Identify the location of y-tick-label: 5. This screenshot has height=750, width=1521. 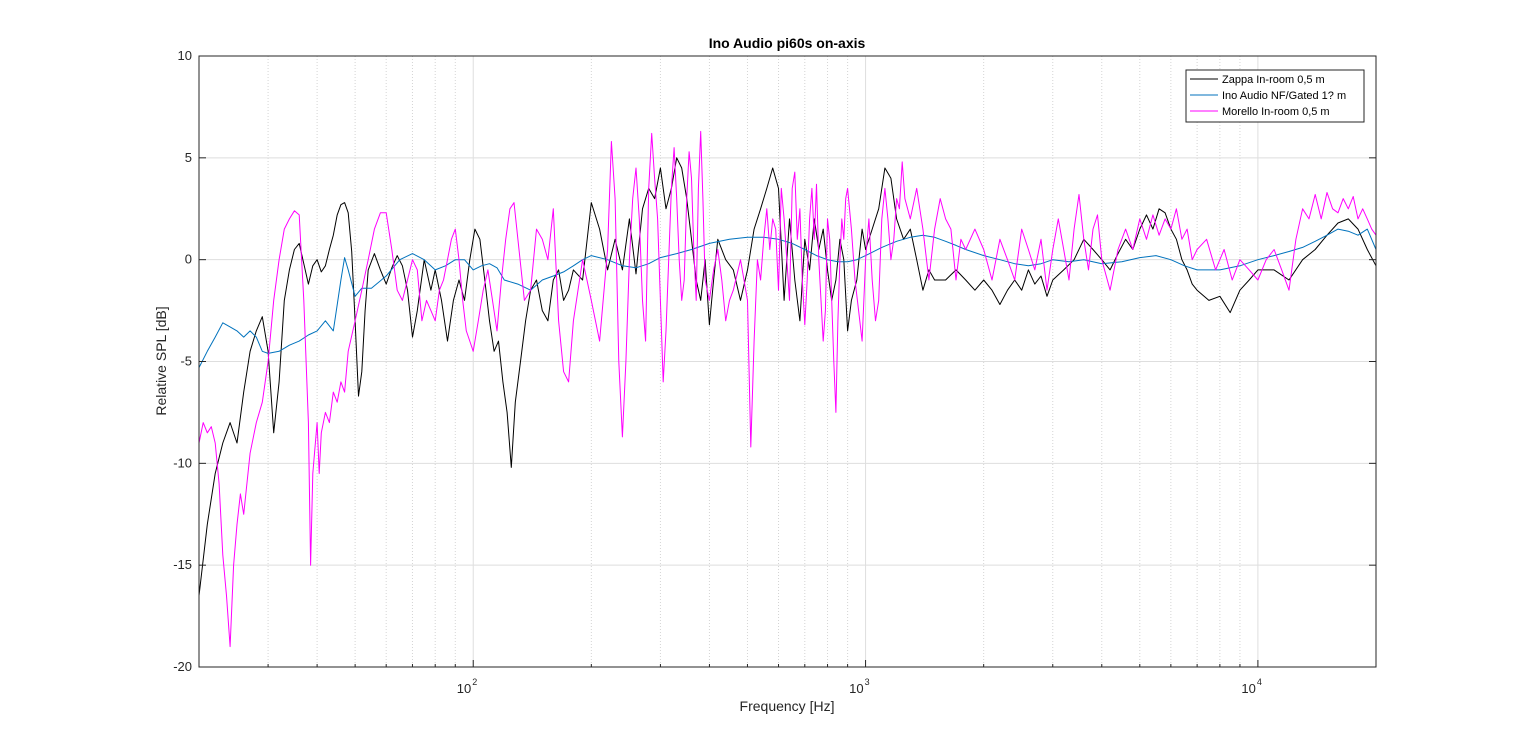
(188, 157).